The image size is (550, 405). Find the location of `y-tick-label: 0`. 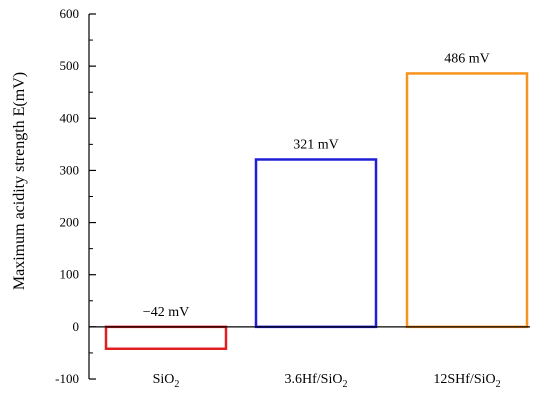

y-tick-label: 0 is located at coordinates (76, 326).